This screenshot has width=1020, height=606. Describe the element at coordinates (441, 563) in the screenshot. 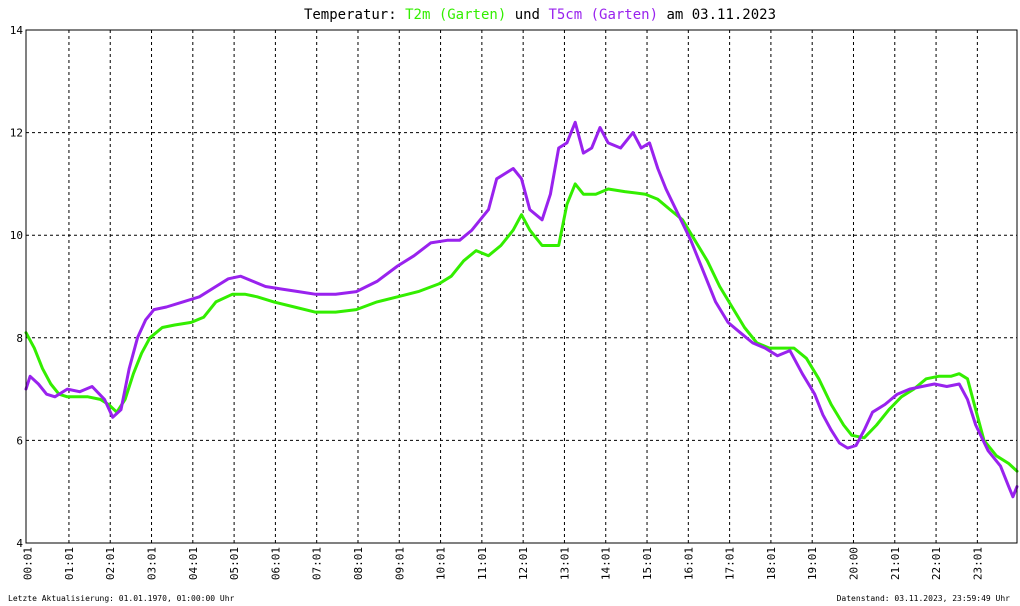

I see `x-tick-label: 10:01` at that location.